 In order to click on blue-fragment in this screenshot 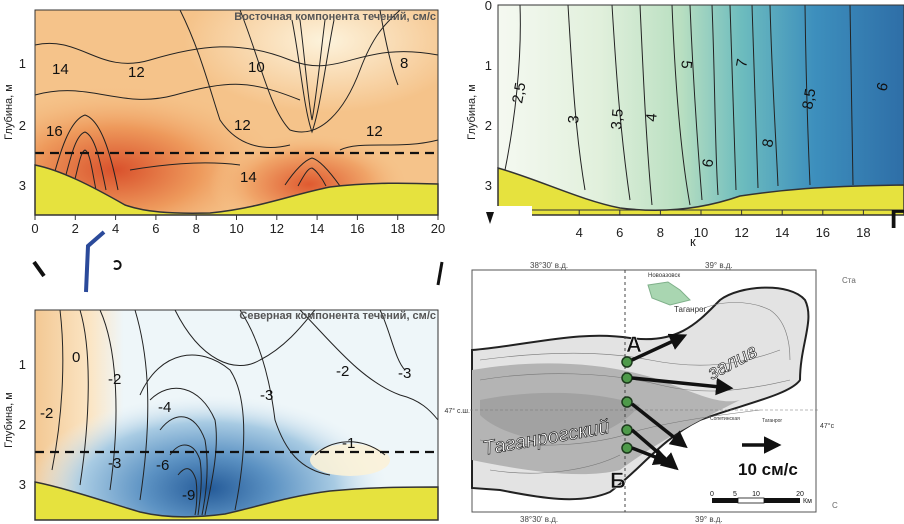, I will do `click(95, 261)`.